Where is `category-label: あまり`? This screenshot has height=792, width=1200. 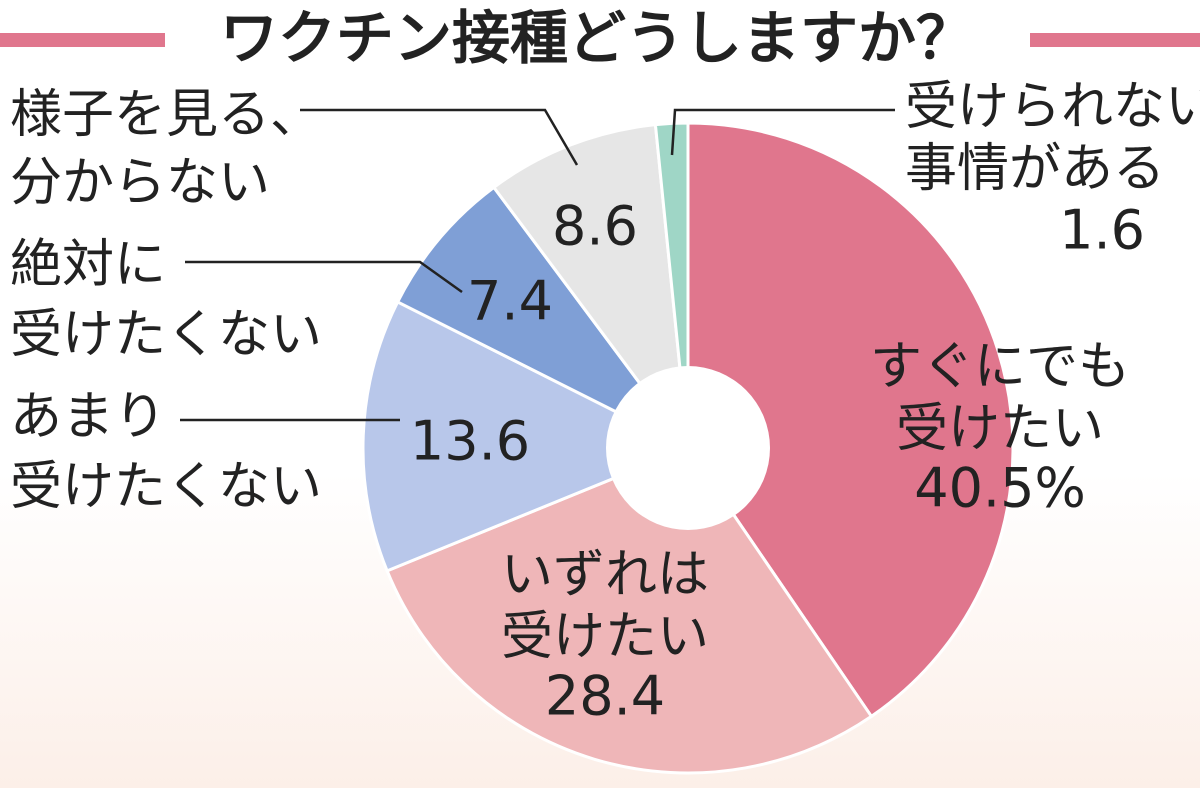 category-label: あまり is located at coordinates (88, 417).